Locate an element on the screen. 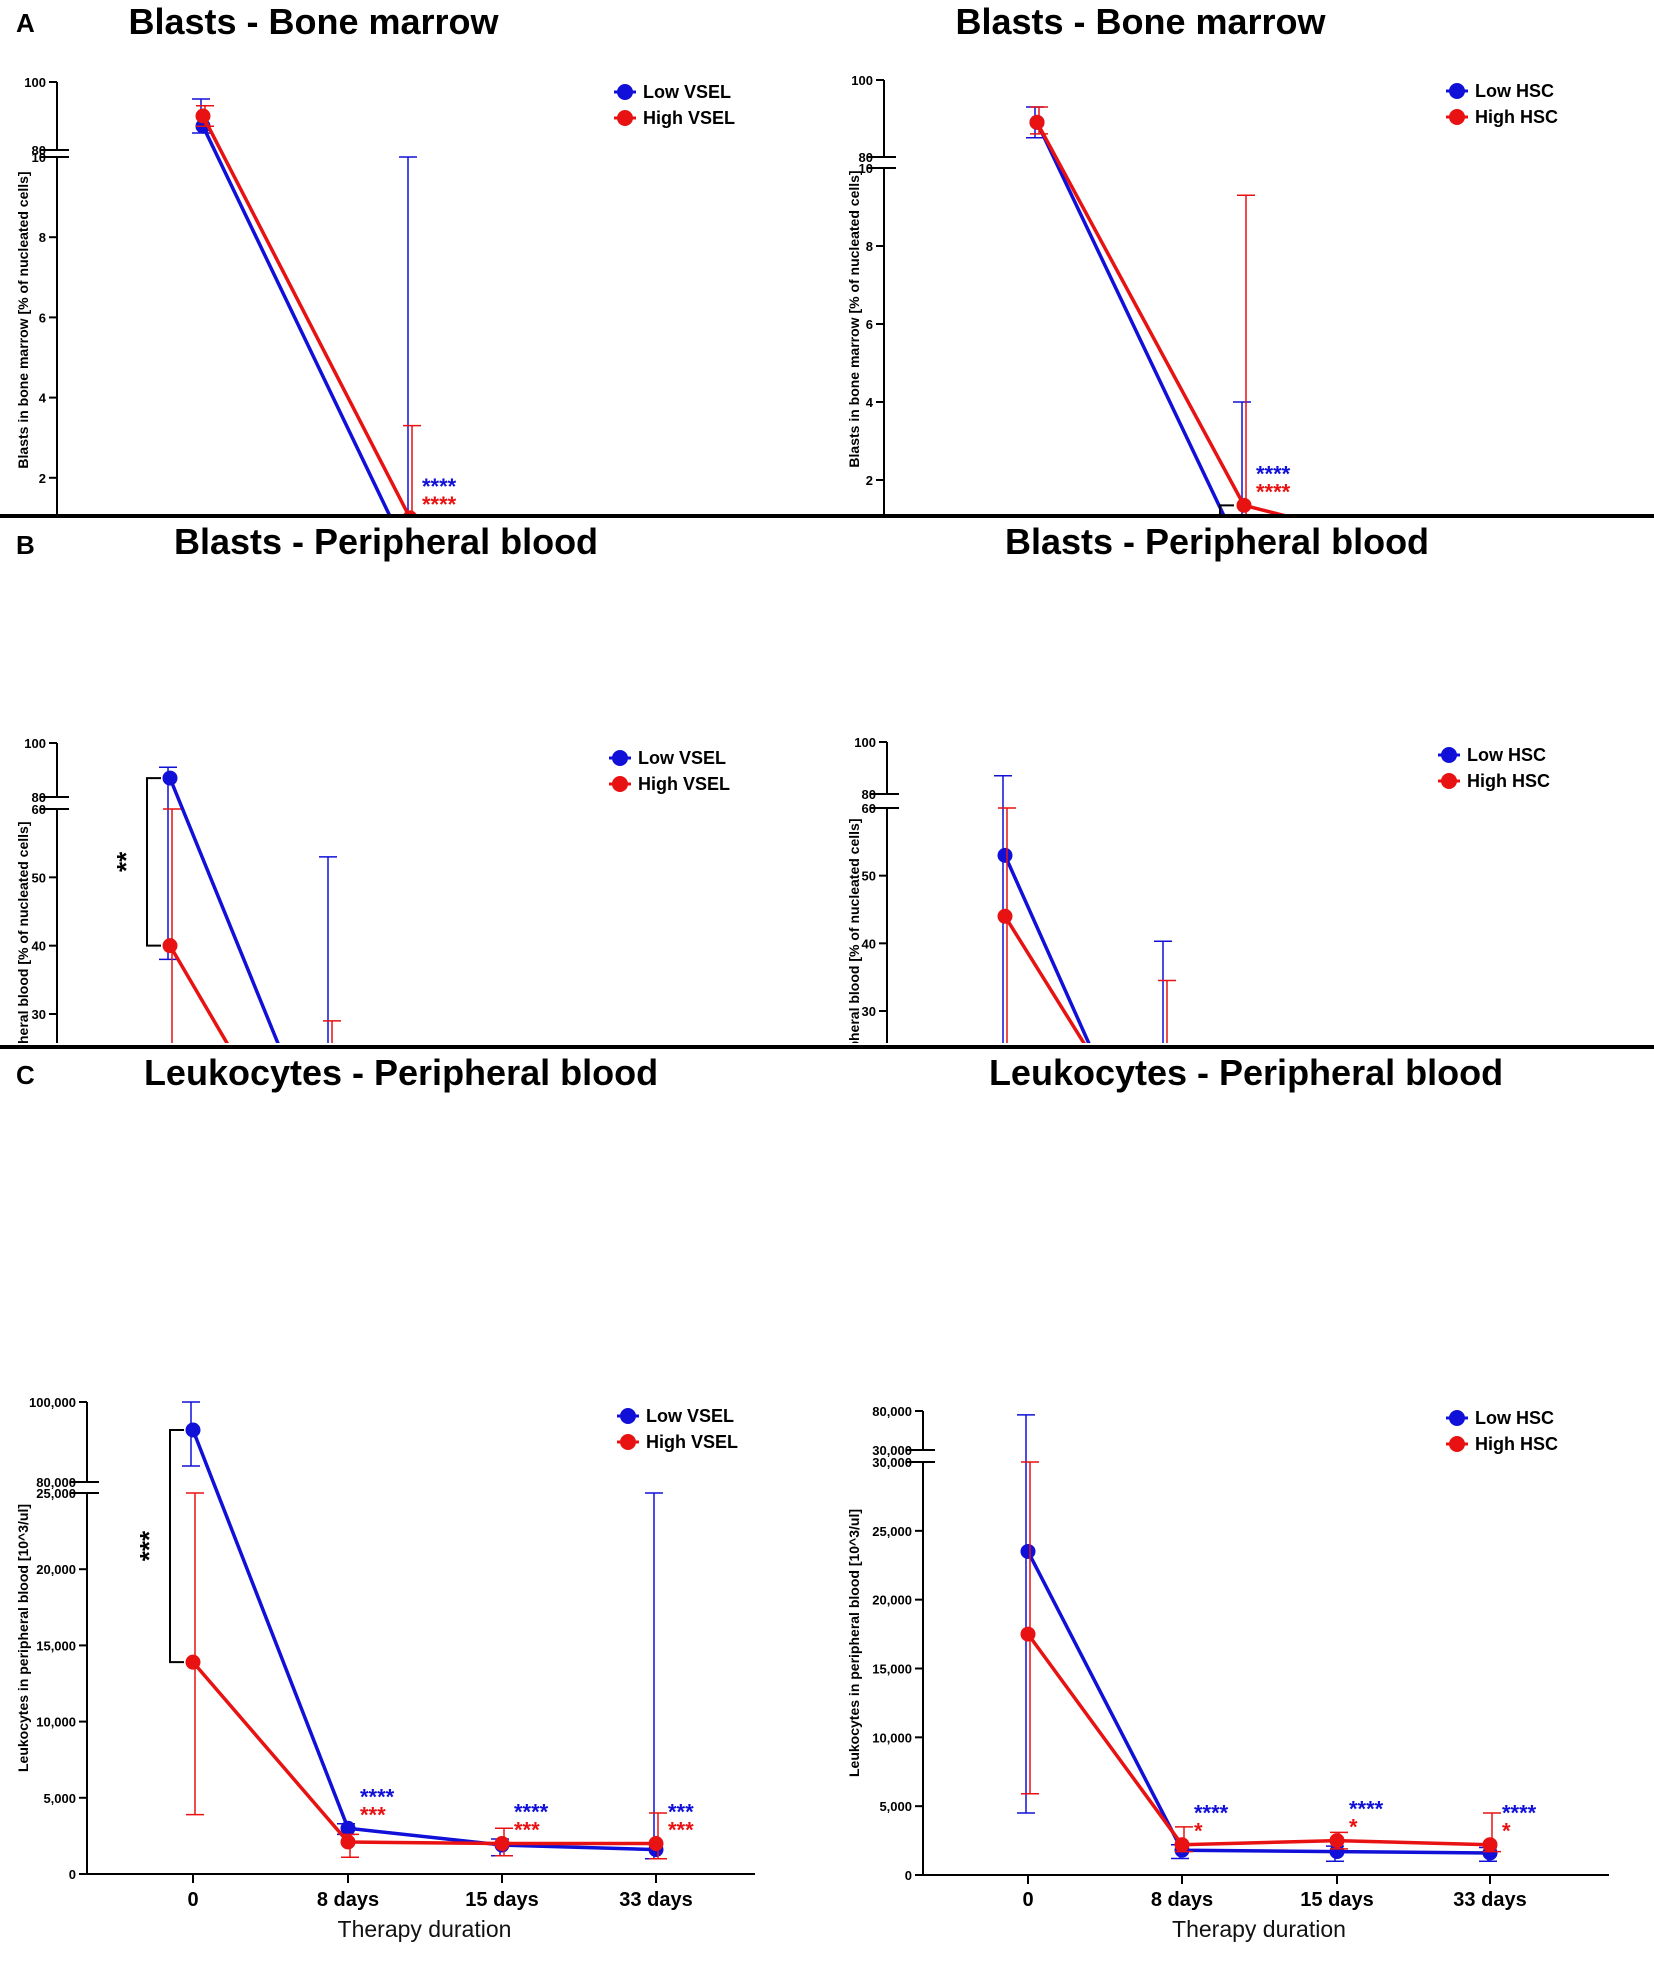 Image resolution: width=1654 pixels, height=1961 pixels. x-tick-label: 15 days is located at coordinates (1336, 1900).